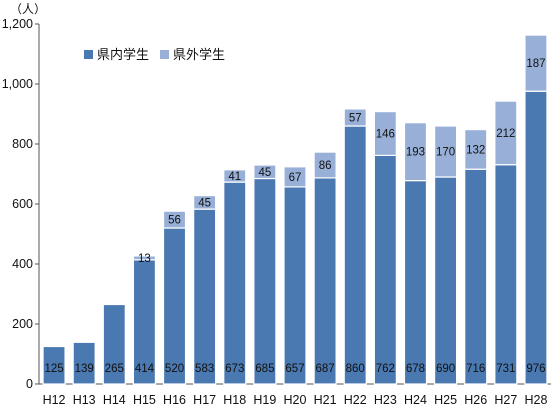 This screenshot has width=554, height=409. What do you see at coordinates (325, 369) in the screenshot?
I see `data-label-kennai: 687` at bounding box center [325, 369].